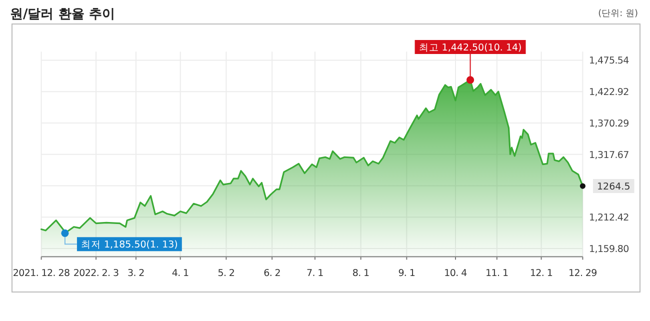  What do you see at coordinates (618, 14) in the screenshot?
I see `text: (단위: 원)` at bounding box center [618, 14].